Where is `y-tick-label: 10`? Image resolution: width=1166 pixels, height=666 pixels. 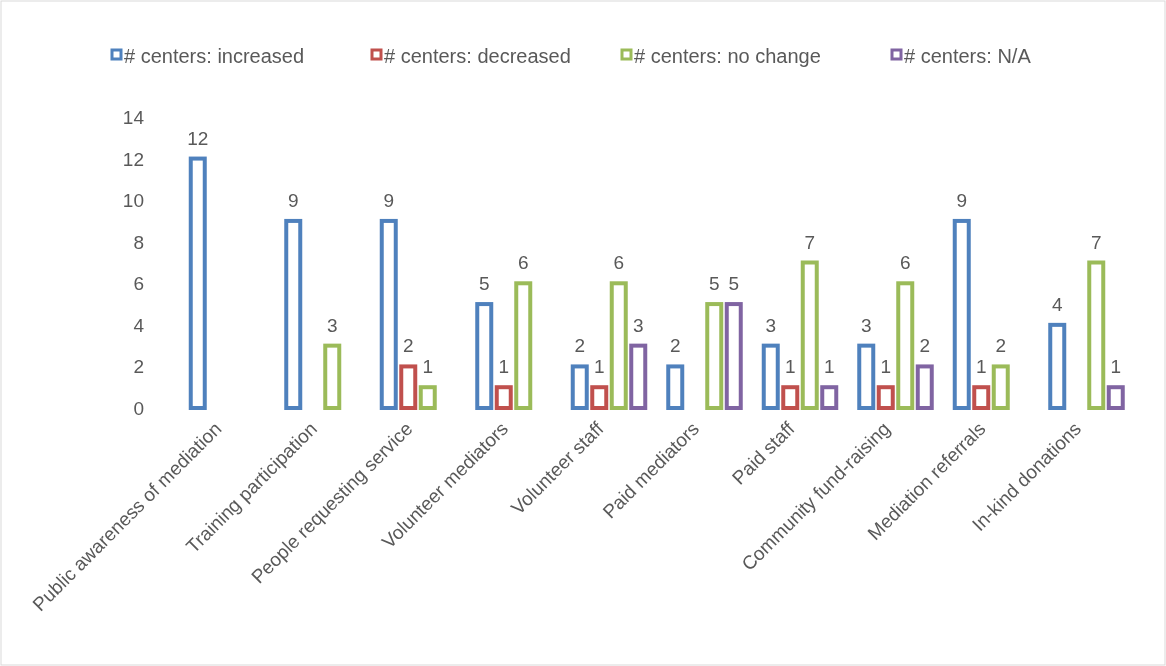 y-tick-label: 10 is located at coordinates (133, 201).